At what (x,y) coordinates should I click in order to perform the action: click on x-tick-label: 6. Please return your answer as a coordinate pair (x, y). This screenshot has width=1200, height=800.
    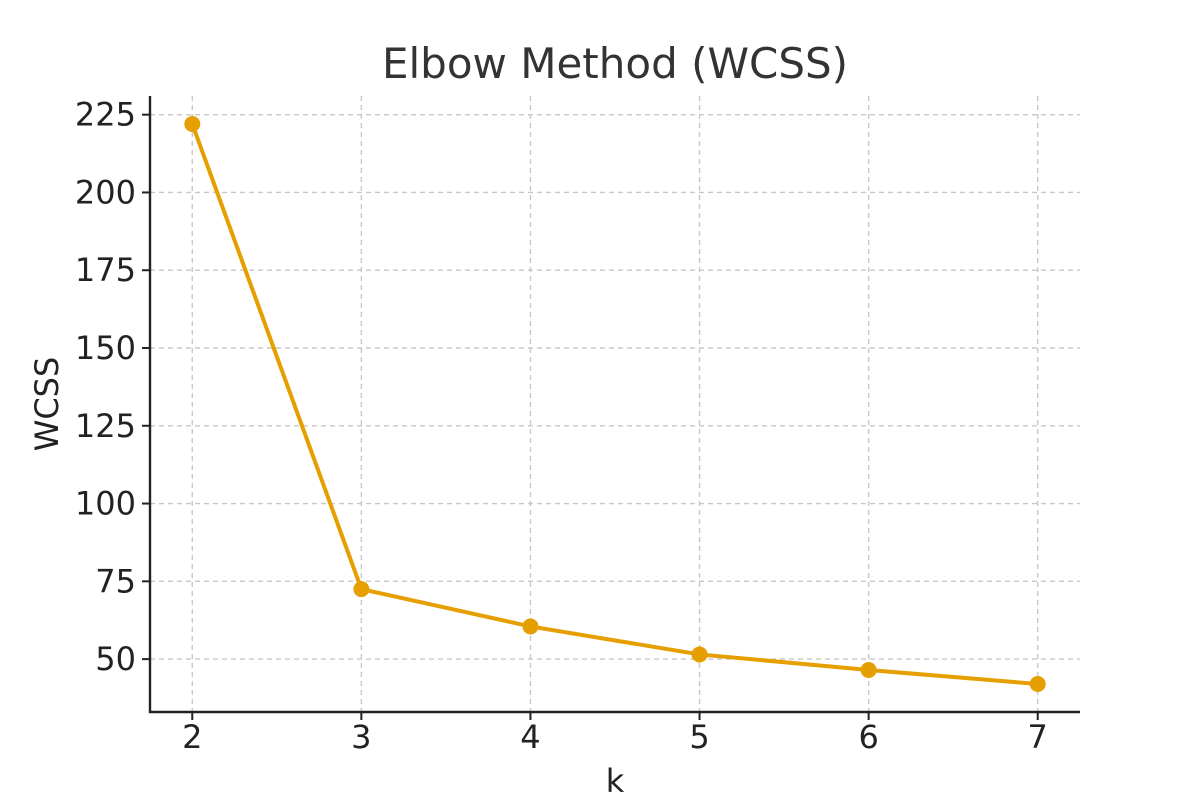
    Looking at the image, I should click on (868, 737).